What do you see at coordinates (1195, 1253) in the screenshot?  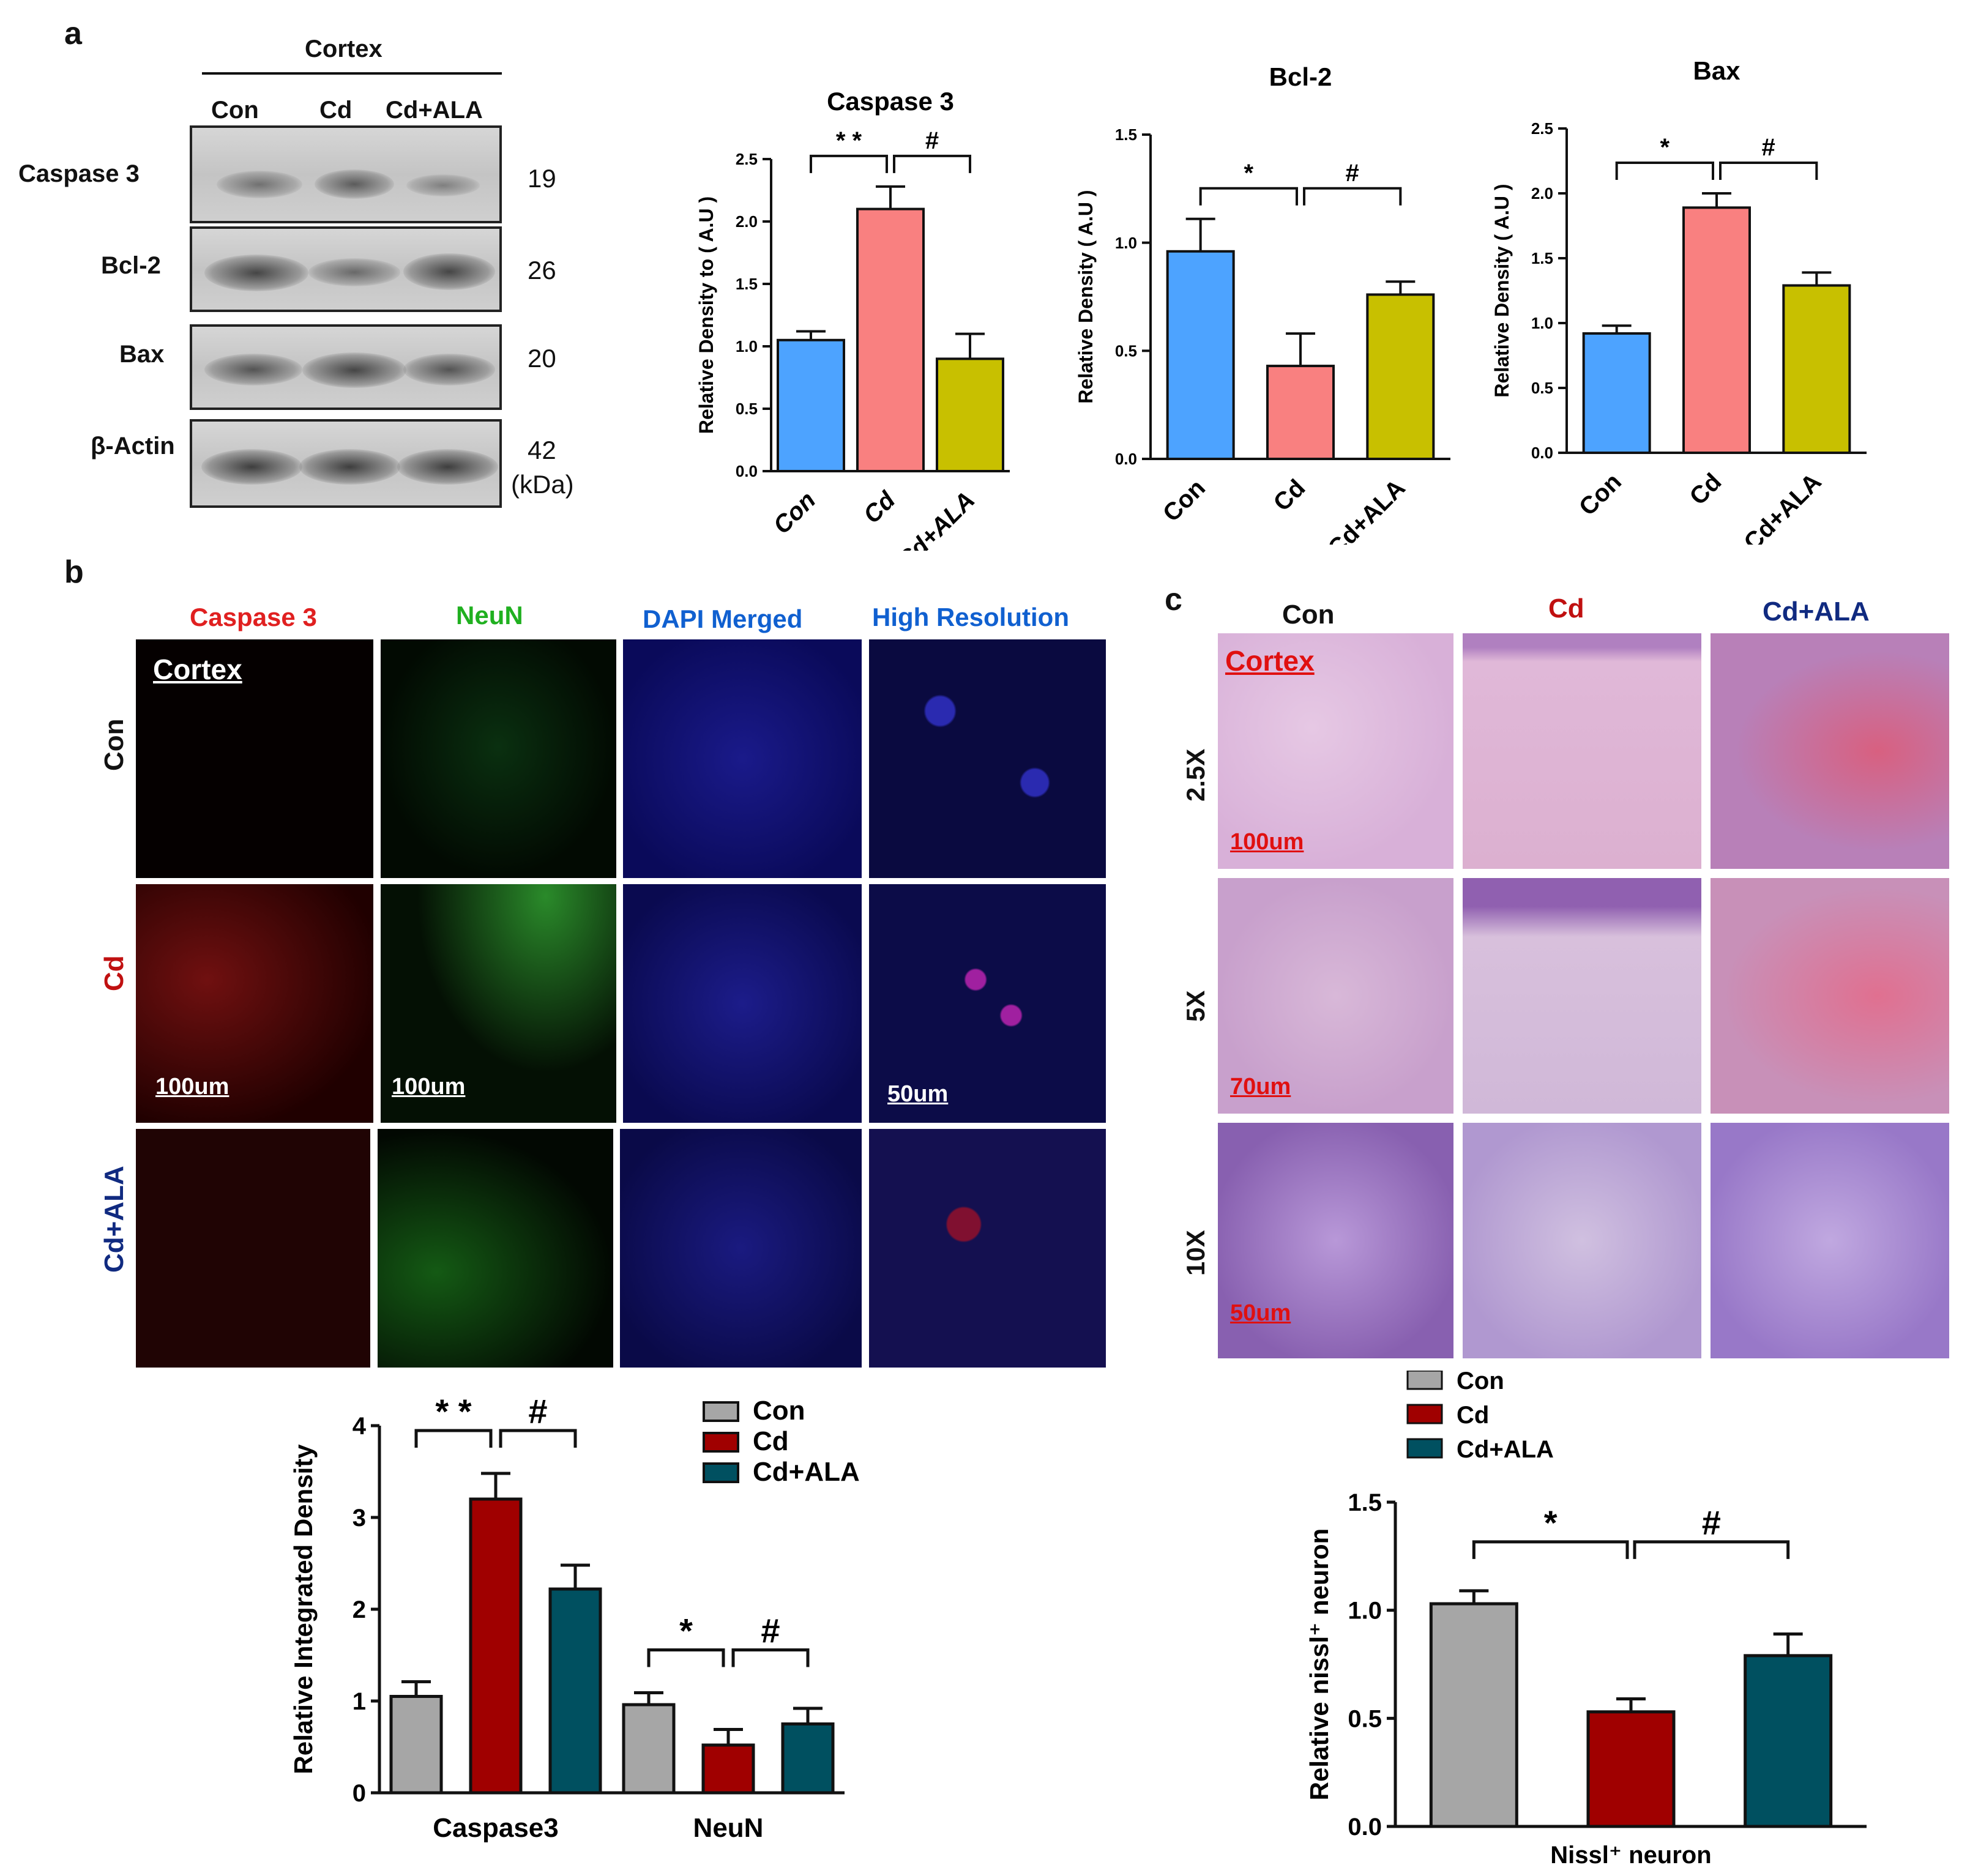 I see `nissl-row-10x: 10X` at bounding box center [1195, 1253].